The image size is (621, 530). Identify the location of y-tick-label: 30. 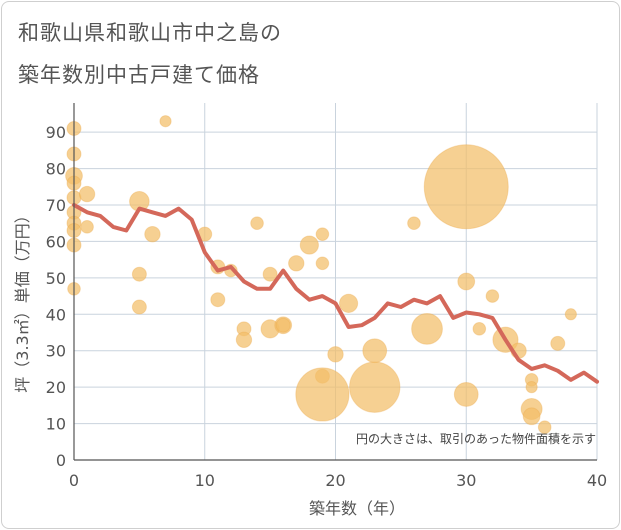
(56, 351).